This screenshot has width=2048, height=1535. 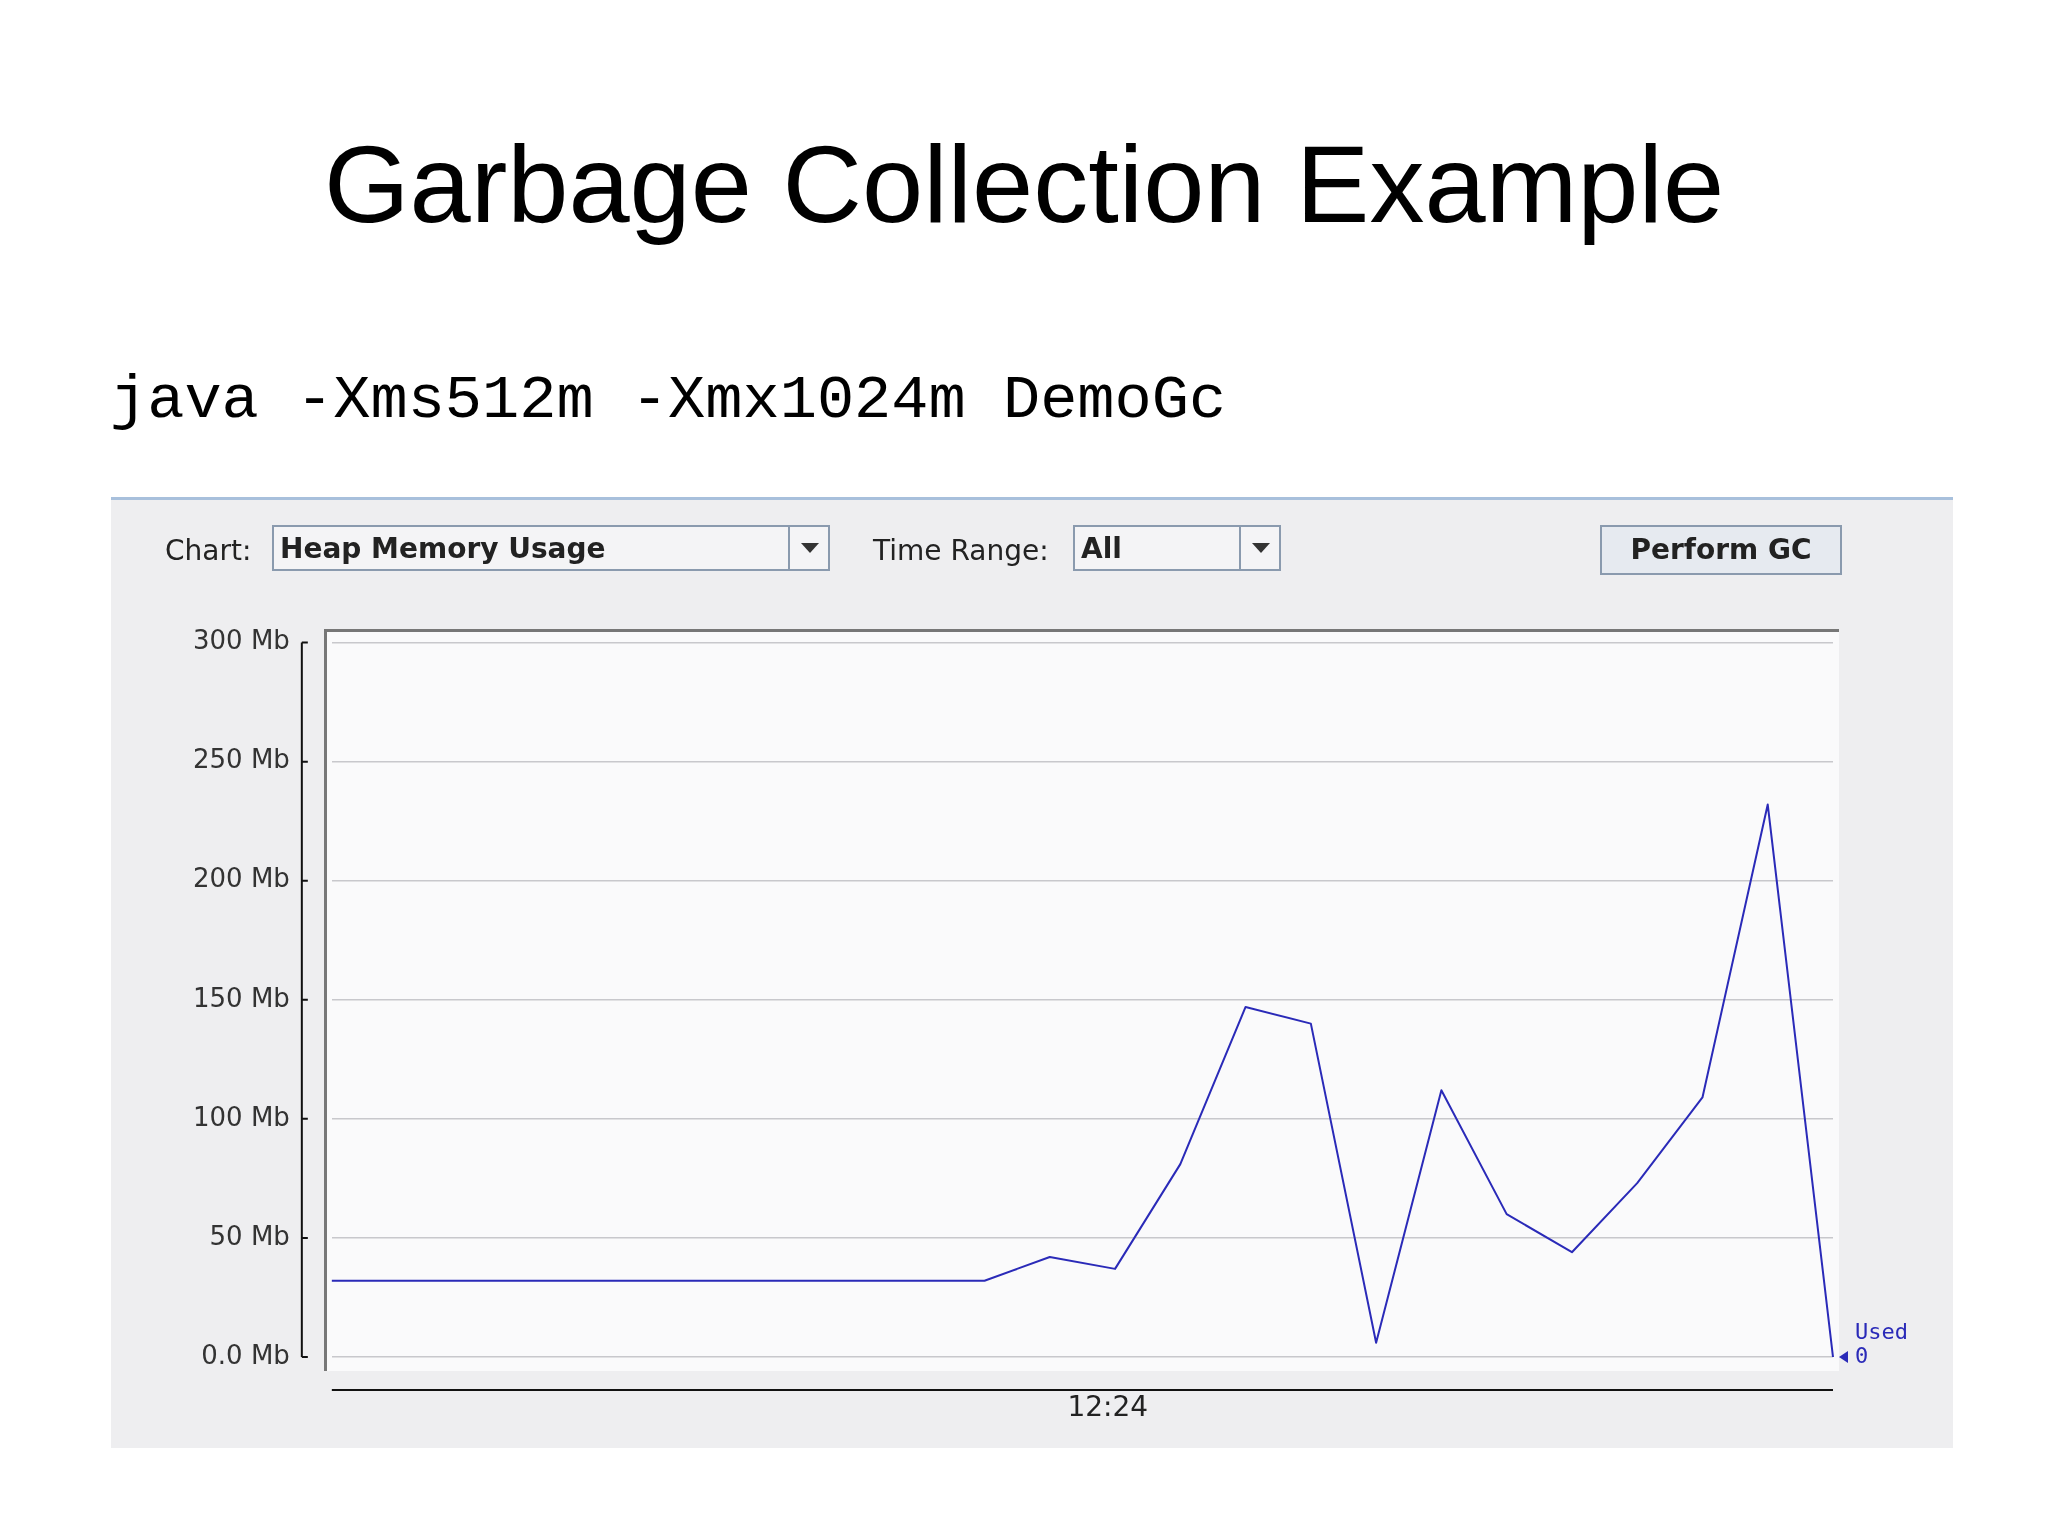 I want to click on text: All, so click(x=1177, y=548).